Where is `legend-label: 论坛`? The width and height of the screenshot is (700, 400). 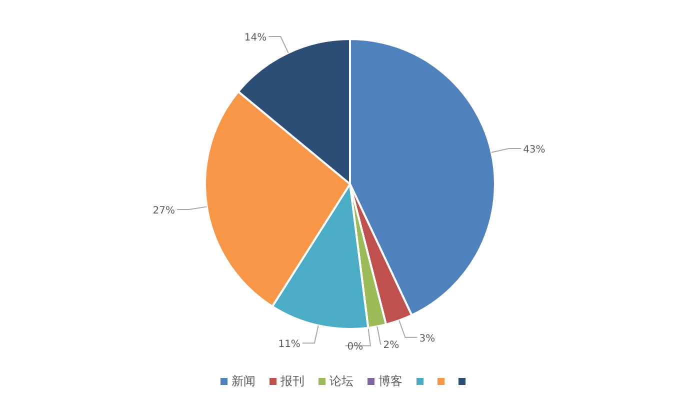 legend-label: 论坛 is located at coordinates (342, 381).